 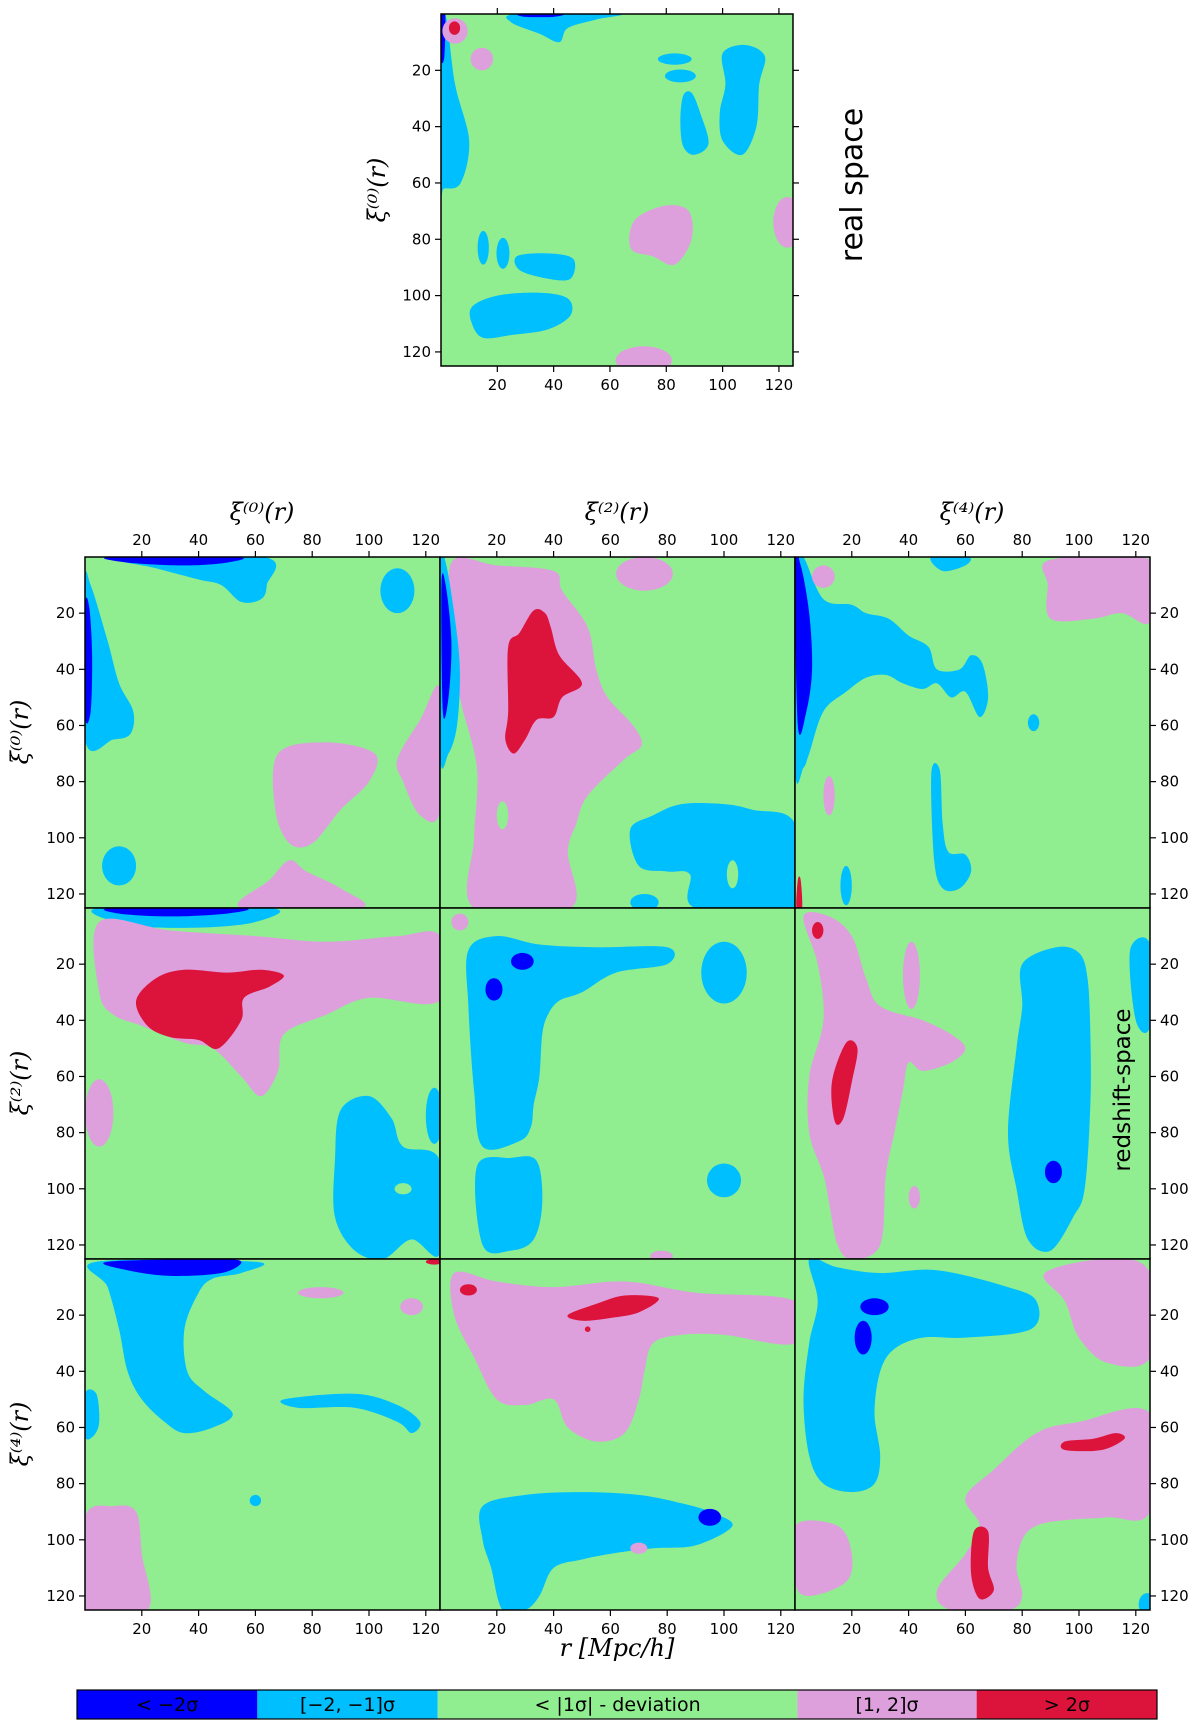 I want to click on row-title-xi4: ξ⁽⁴⁾(r), so click(x=20, y=1434).